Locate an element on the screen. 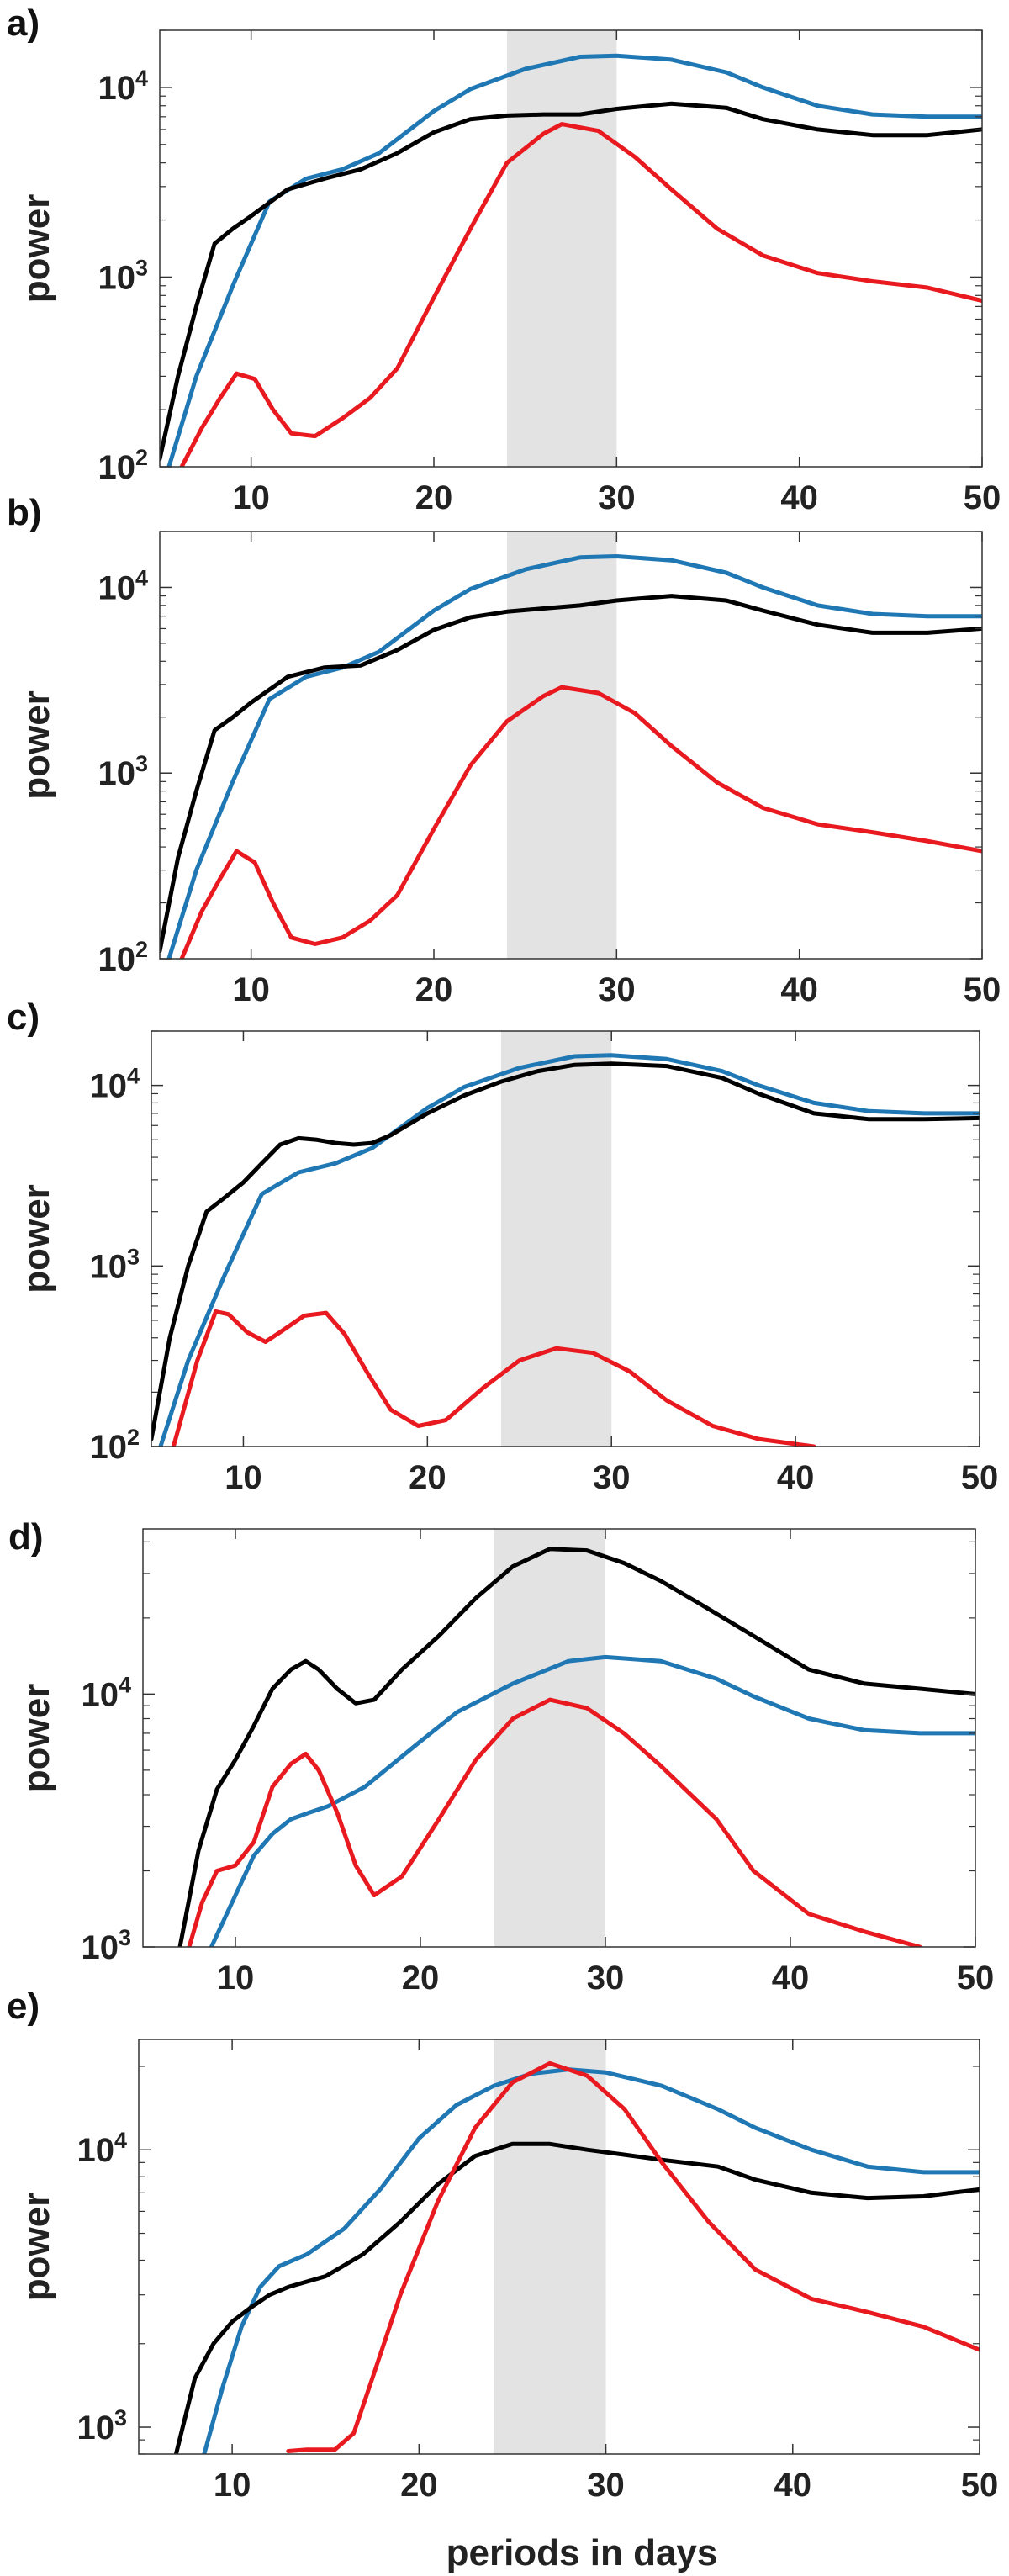 The height and width of the screenshot is (2576, 1009). panel-label: e) is located at coordinates (24, 2006).